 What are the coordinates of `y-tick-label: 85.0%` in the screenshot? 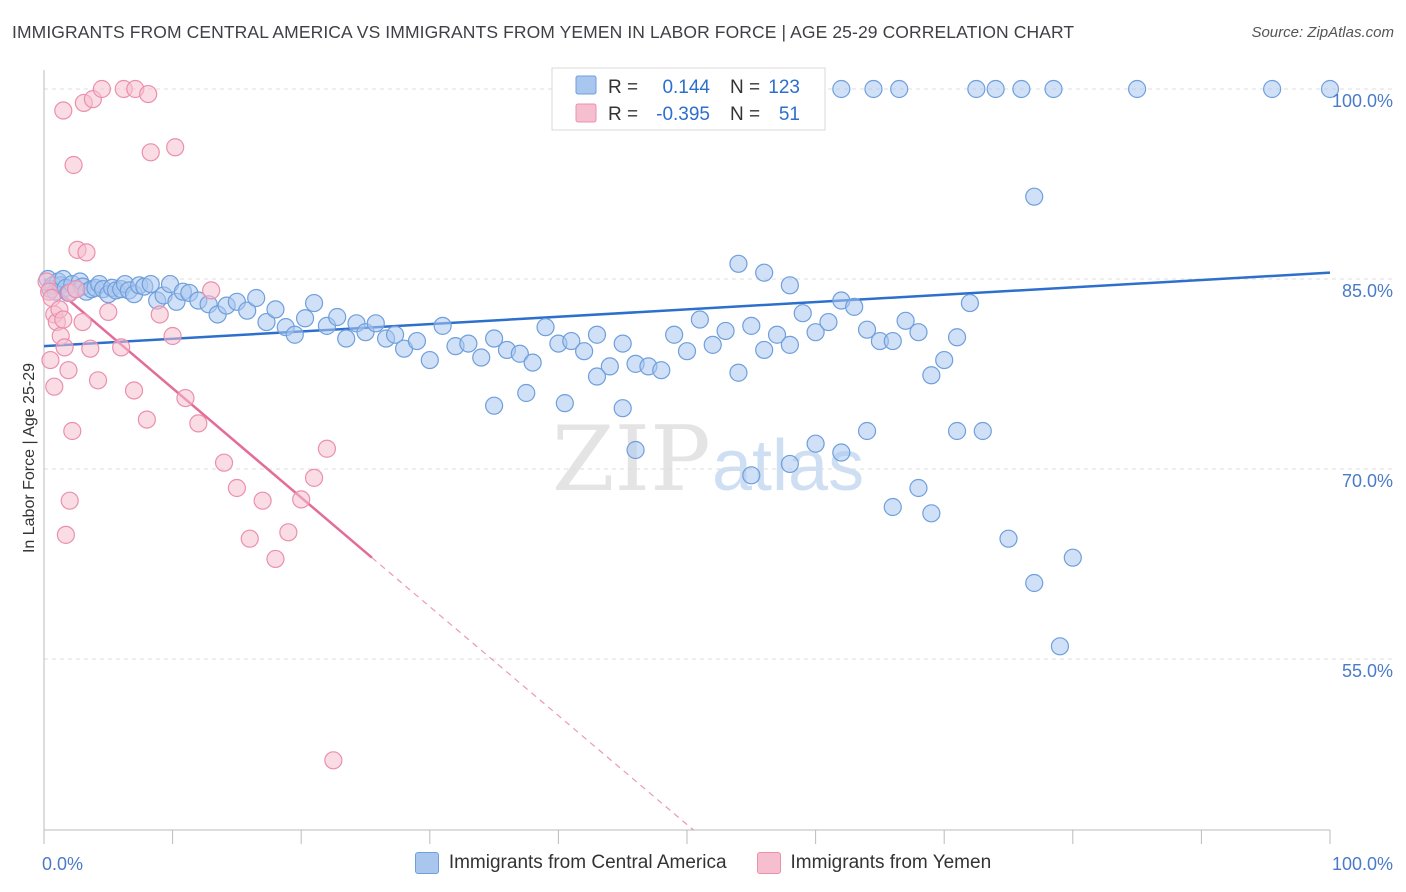 It's located at (1367, 291).